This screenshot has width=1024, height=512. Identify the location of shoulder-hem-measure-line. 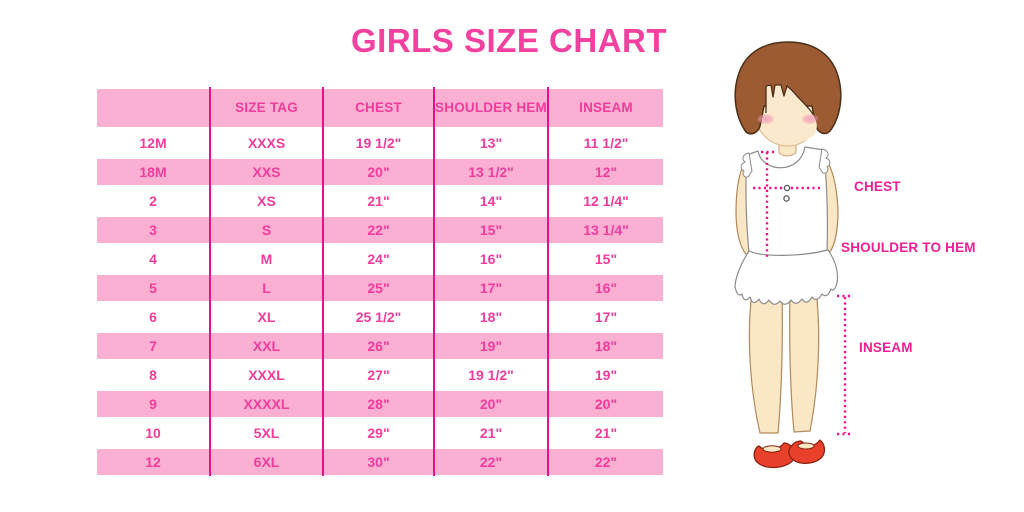
(768, 203).